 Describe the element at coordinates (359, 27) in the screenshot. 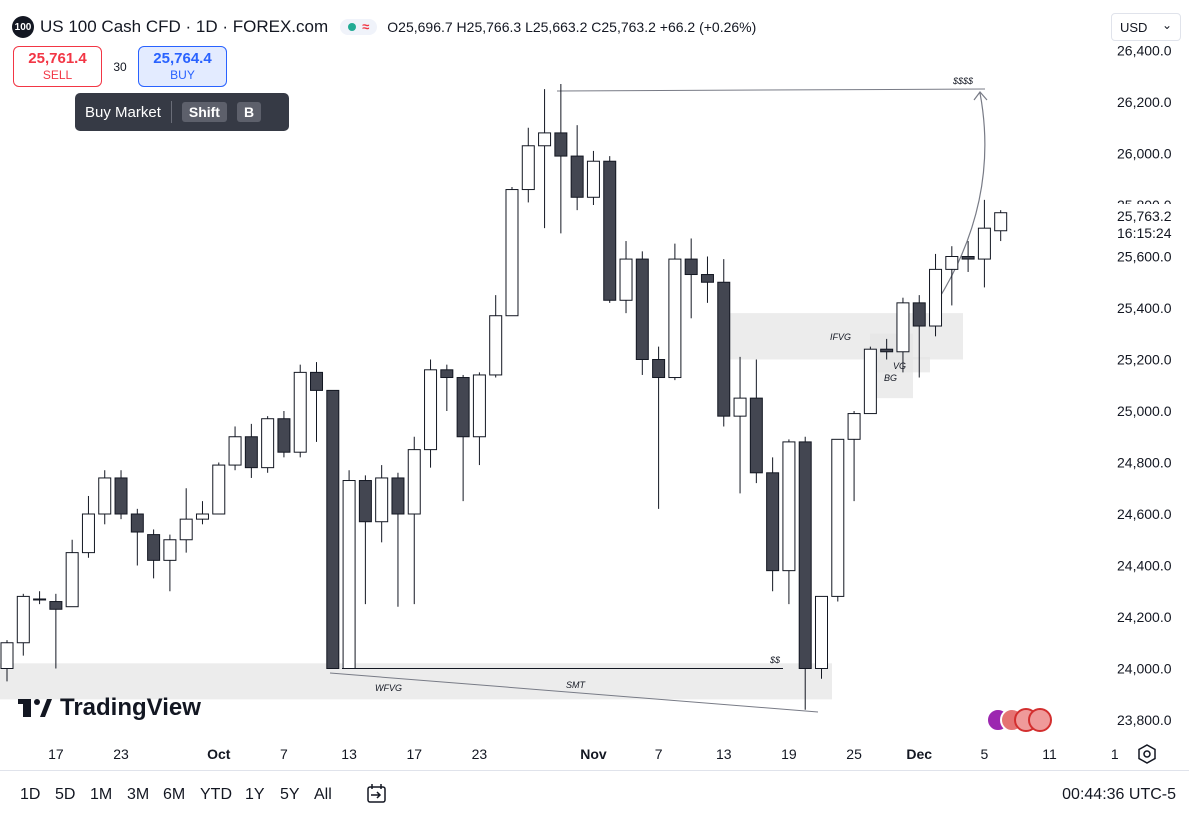

I see `market-status: ≈` at that location.